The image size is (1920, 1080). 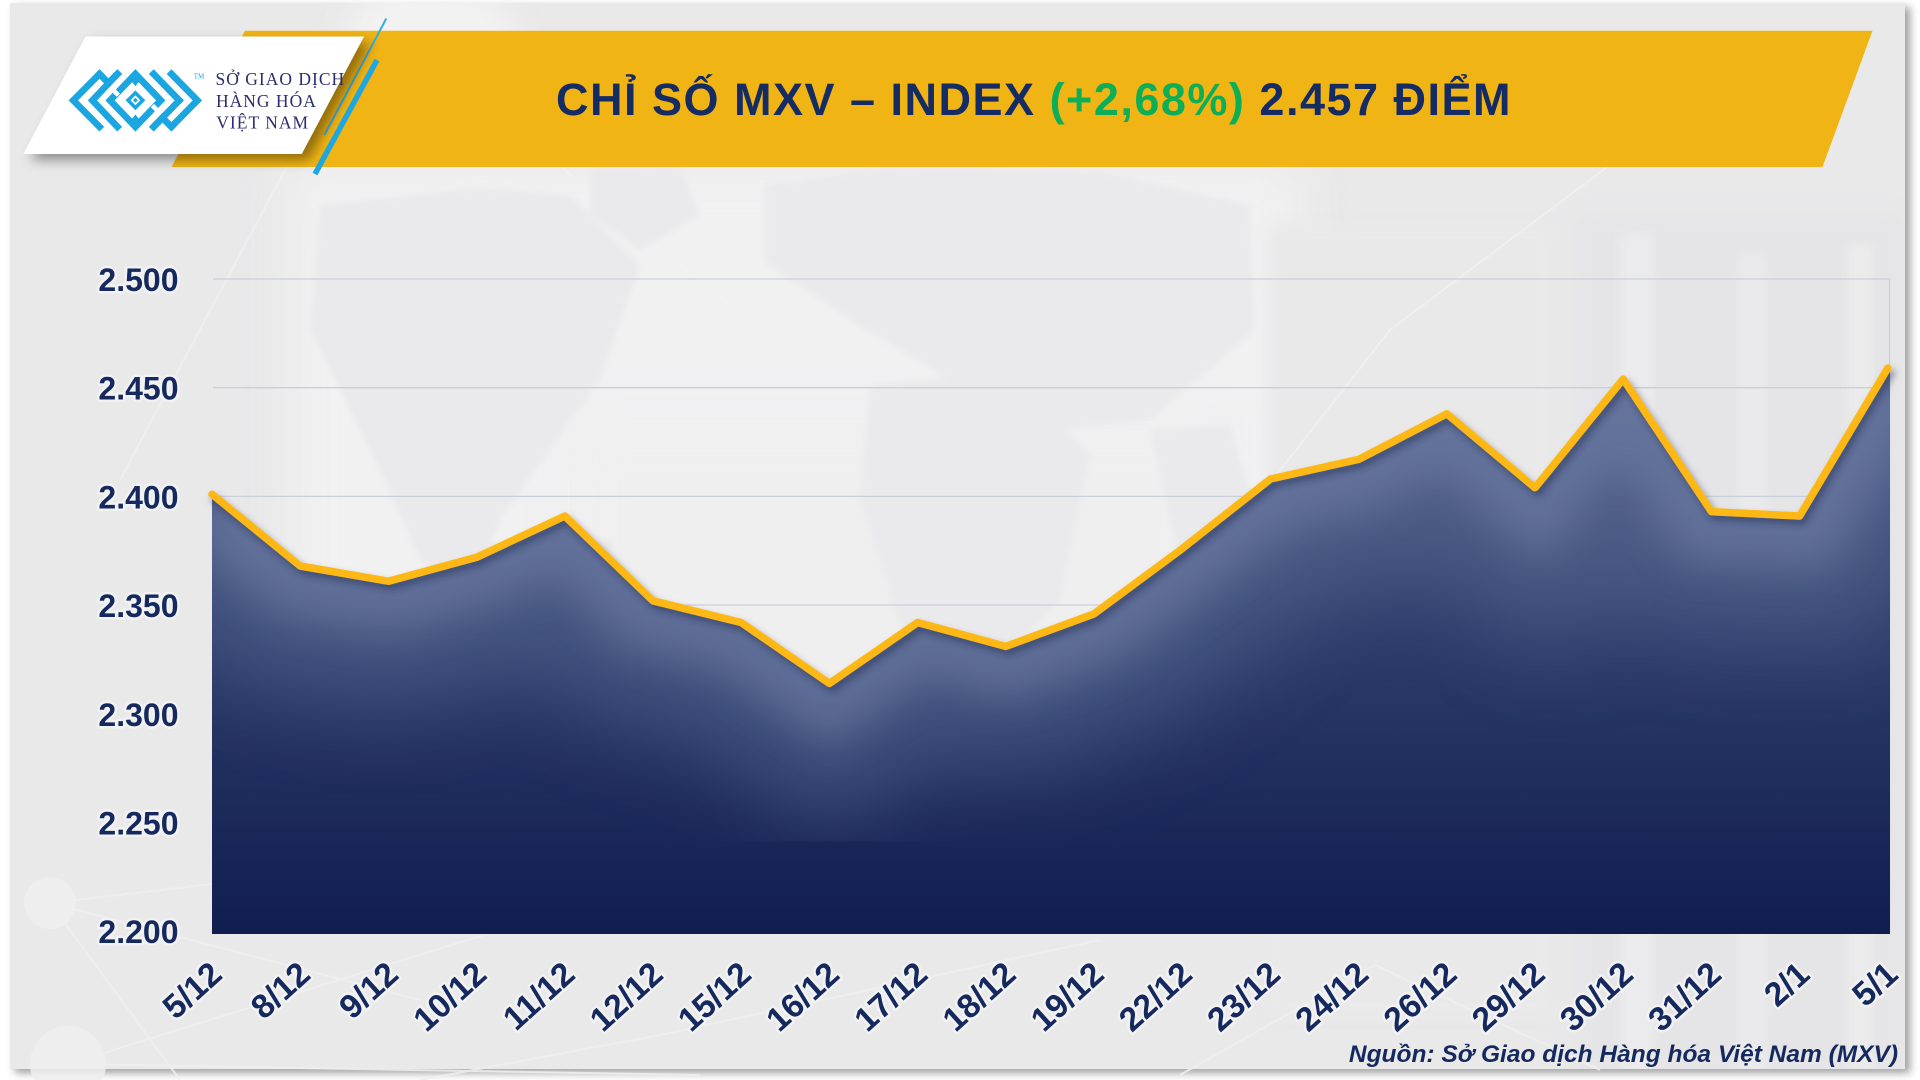 What do you see at coordinates (138, 280) in the screenshot?
I see `svg-text: 2.500` at bounding box center [138, 280].